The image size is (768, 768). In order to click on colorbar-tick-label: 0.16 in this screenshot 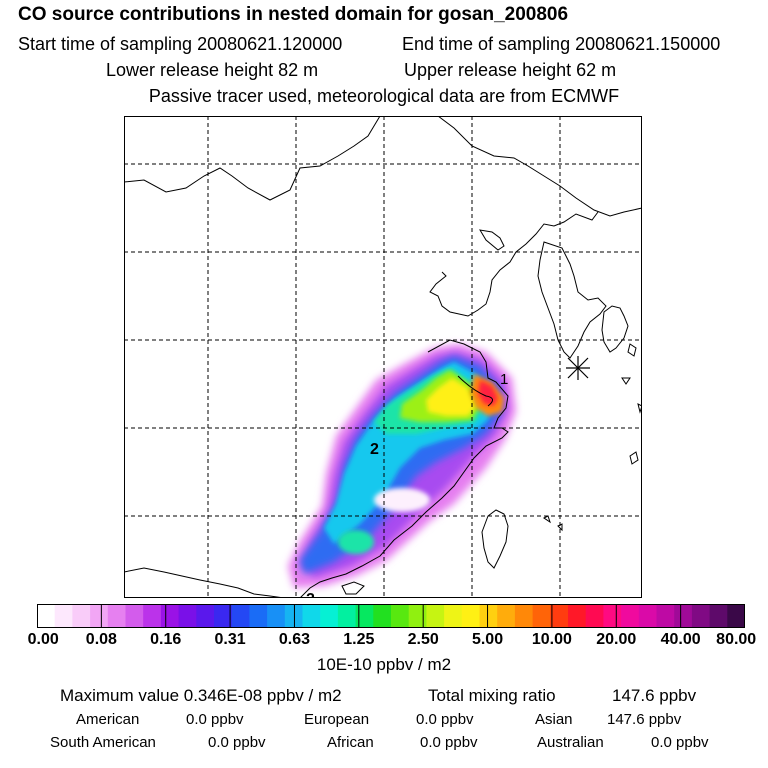, I will do `click(166, 639)`.